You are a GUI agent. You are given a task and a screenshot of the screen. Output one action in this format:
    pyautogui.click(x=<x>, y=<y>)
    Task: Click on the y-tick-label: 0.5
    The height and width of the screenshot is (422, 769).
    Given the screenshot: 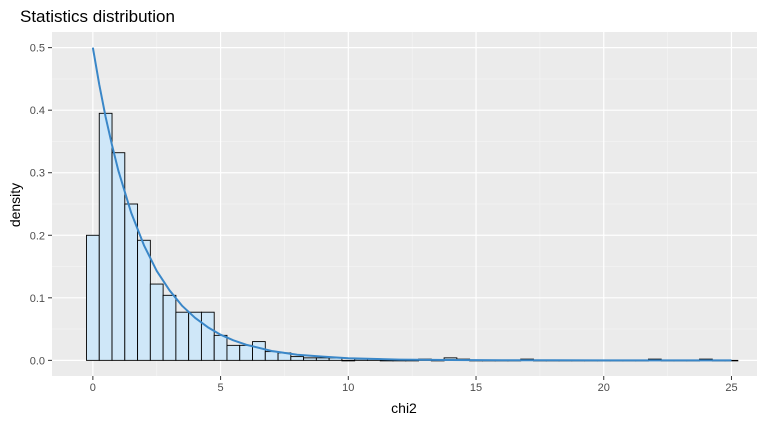 What is the action you would take?
    pyautogui.click(x=37, y=49)
    